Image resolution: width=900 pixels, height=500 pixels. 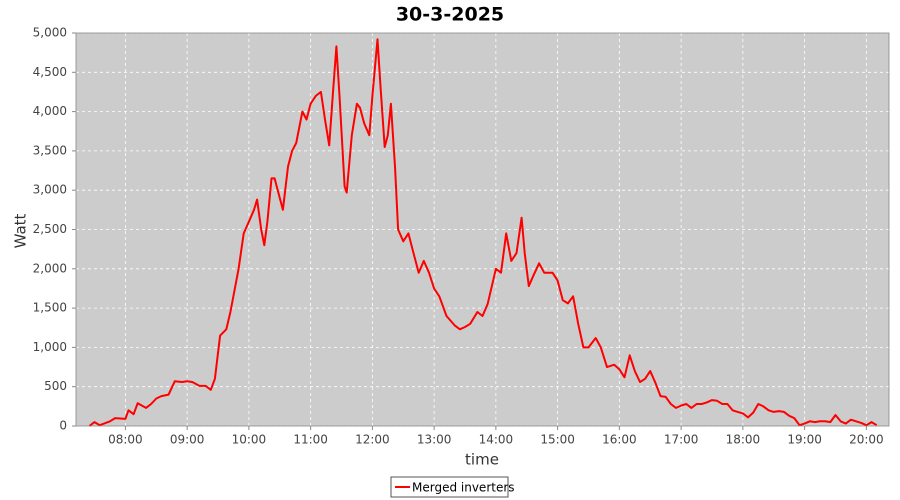 What do you see at coordinates (50, 308) in the screenshot?
I see `y-tick-label: 1,500` at bounding box center [50, 308].